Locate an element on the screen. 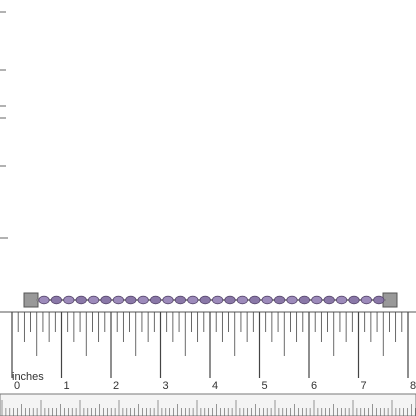 The width and height of the screenshot is (416, 416). inch-label: 6 is located at coordinates (314, 386).